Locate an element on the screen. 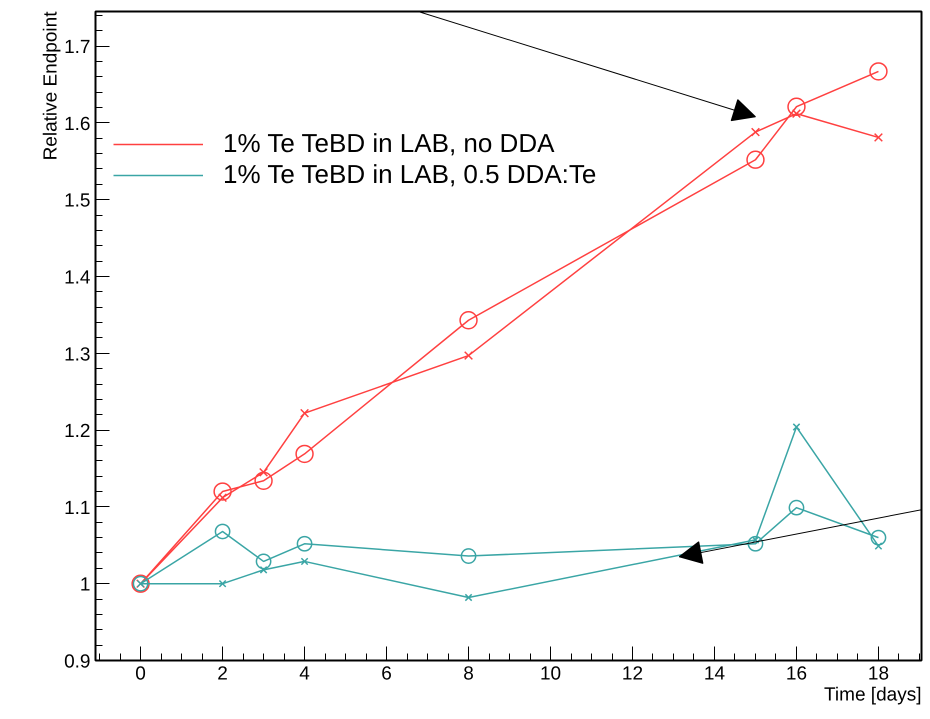 The image size is (930, 719). x-tick-label: 8 is located at coordinates (468, 674).